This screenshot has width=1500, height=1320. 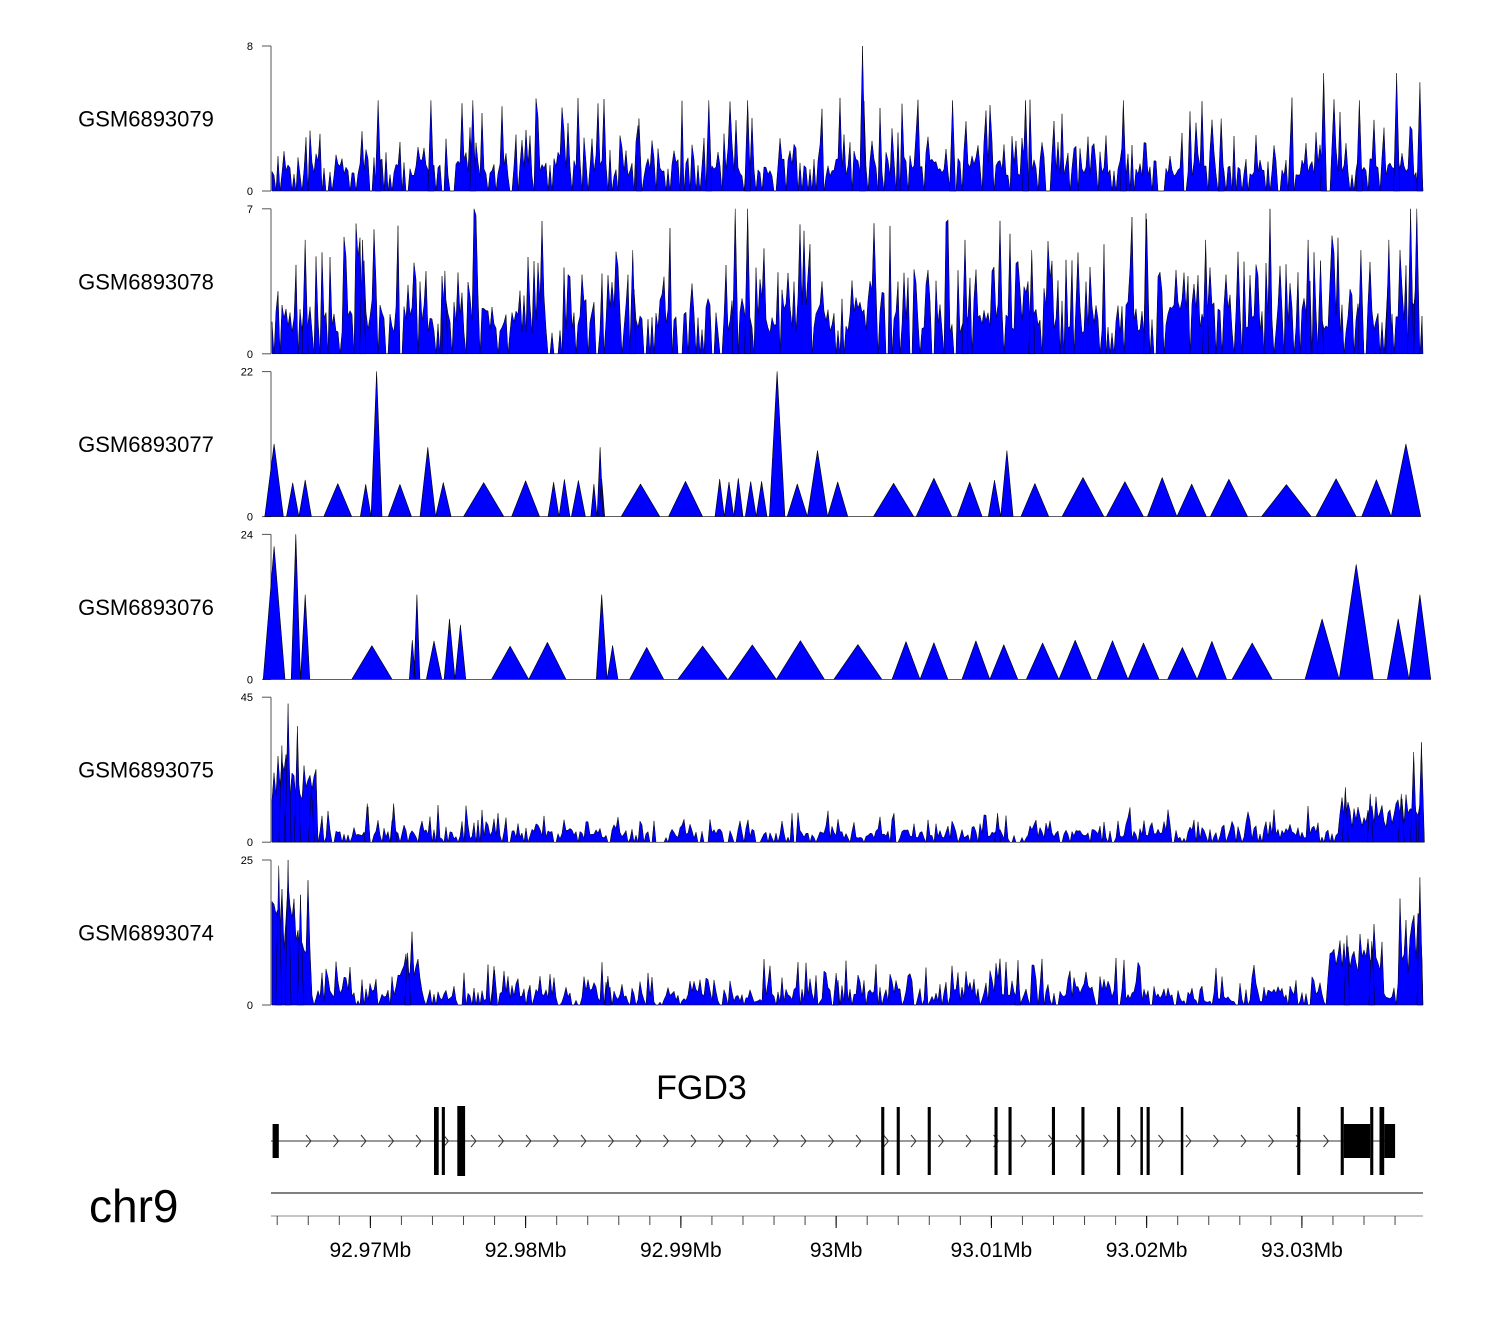 I want to click on axis-tick-label: 93.03Mb, so click(x=1302, y=1250).